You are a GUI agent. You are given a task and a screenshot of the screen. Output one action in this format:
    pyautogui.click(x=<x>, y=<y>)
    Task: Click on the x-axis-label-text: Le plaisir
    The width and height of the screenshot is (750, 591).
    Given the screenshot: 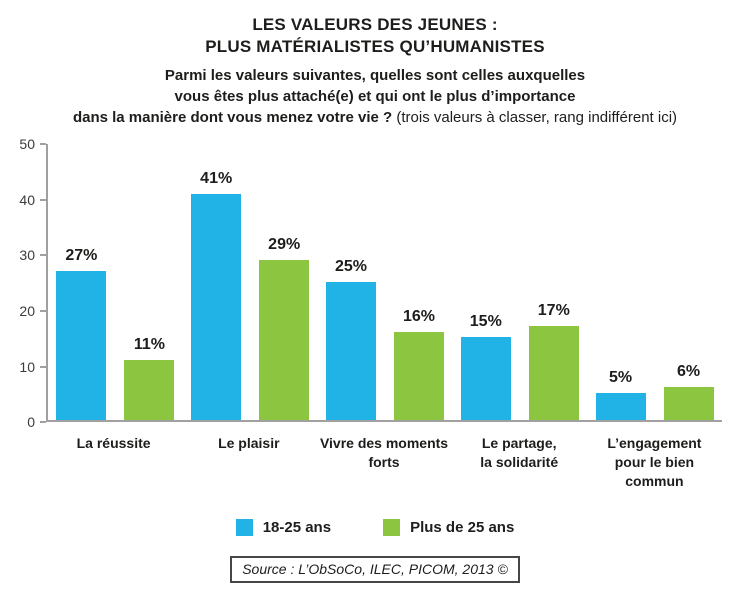 What is the action you would take?
    pyautogui.click(x=249, y=443)
    